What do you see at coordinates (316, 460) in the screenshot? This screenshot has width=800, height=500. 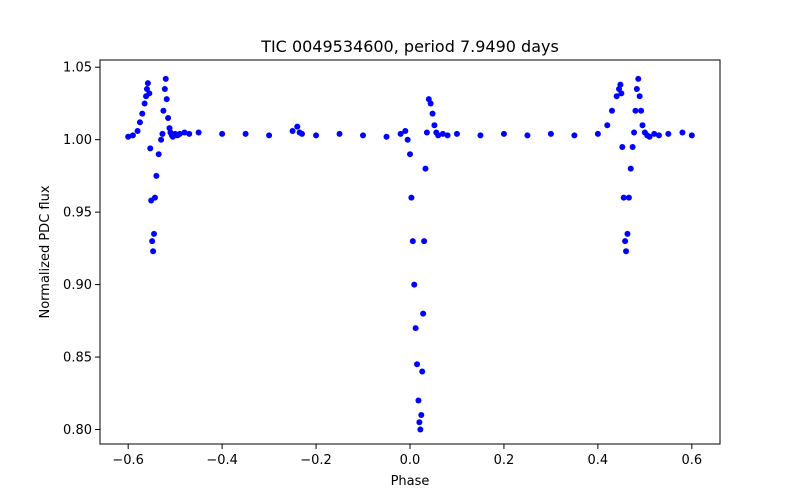 I see `x-tick-label: −0.2` at bounding box center [316, 460].